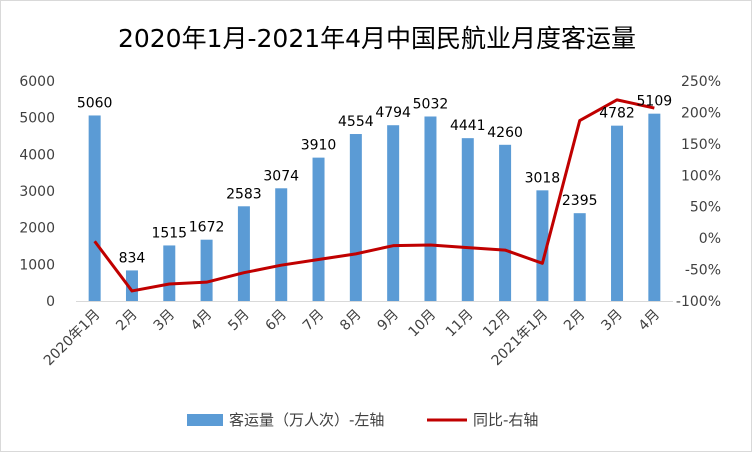  Describe the element at coordinates (37, 265) in the screenshot. I see `left-axis-tick-label: 1000` at that location.